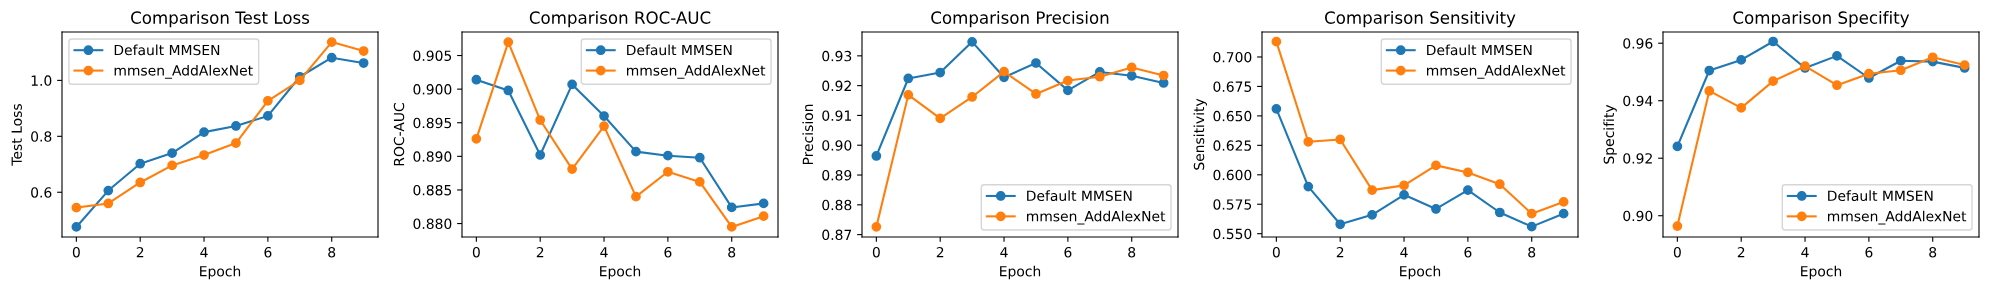 The height and width of the screenshot is (290, 1989). I want to click on y-tick-label: 0.880, so click(432, 224).